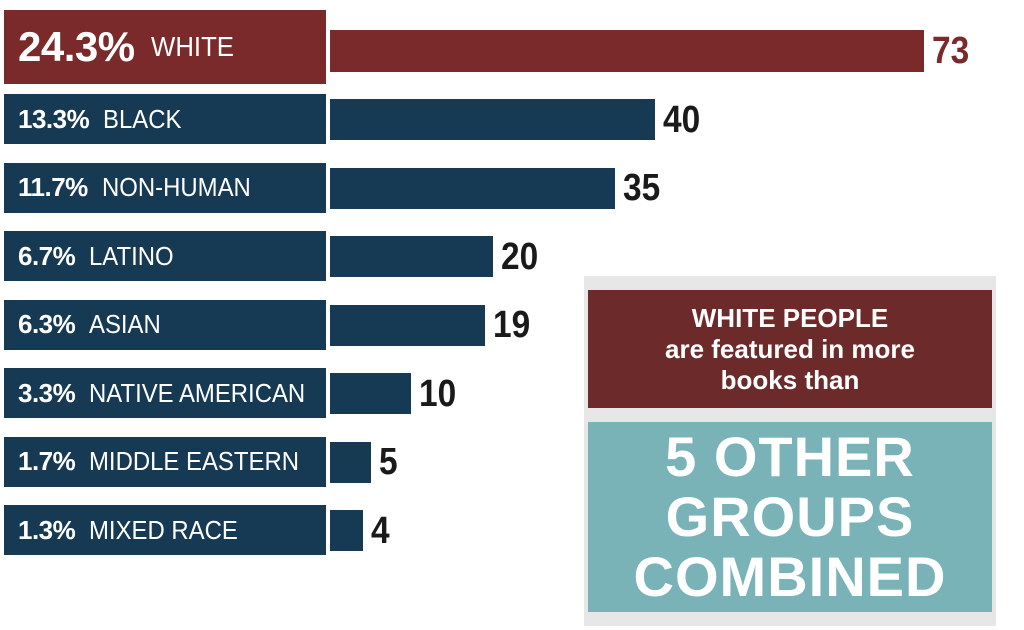 Image resolution: width=1024 pixels, height=630 pixels. Describe the element at coordinates (47, 392) in the screenshot. I see `percent-label: 3.3%` at that location.